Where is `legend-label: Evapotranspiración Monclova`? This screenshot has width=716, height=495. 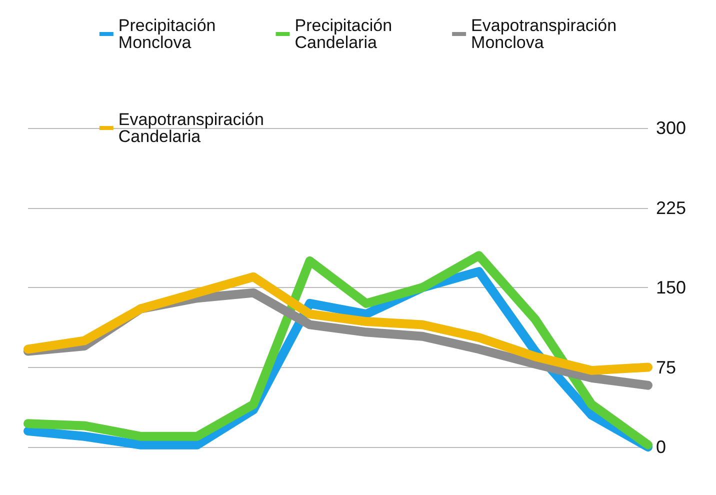 legend-label: Evapotranspiración Monclova is located at coordinates (544, 34).